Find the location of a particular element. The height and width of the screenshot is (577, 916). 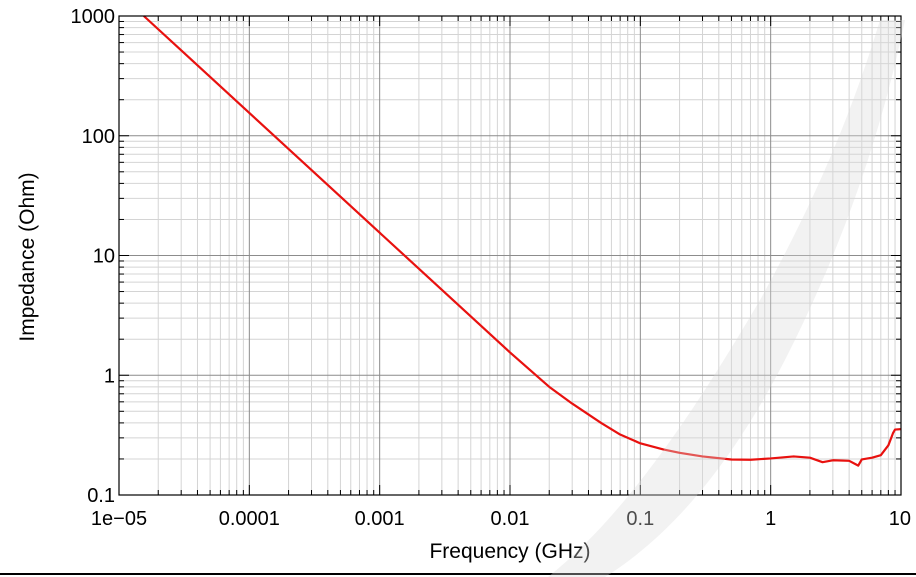

x-tick-label: 0.001 is located at coordinates (380, 519).